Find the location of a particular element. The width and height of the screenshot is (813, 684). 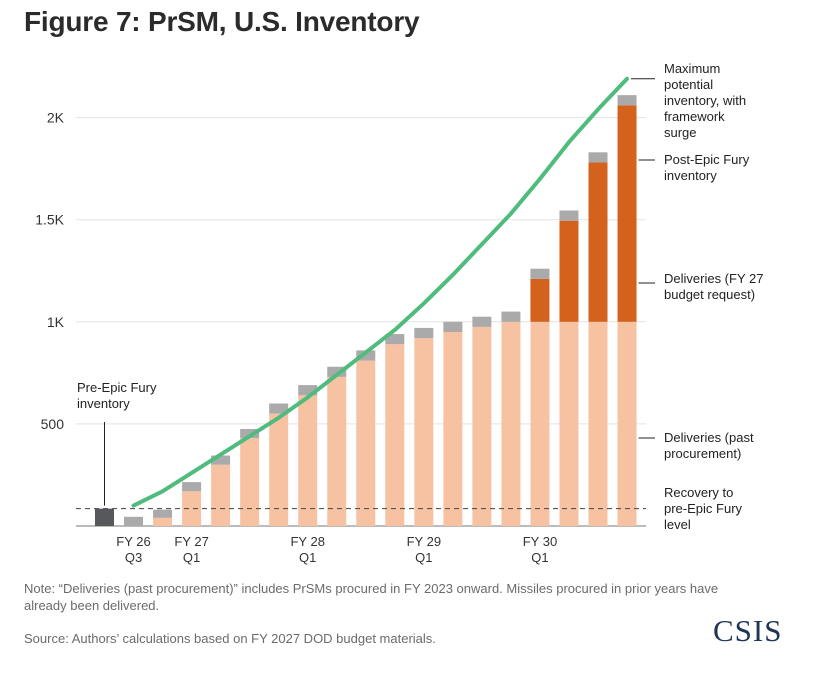

annotation-max-potential: potential is located at coordinates (688, 84).